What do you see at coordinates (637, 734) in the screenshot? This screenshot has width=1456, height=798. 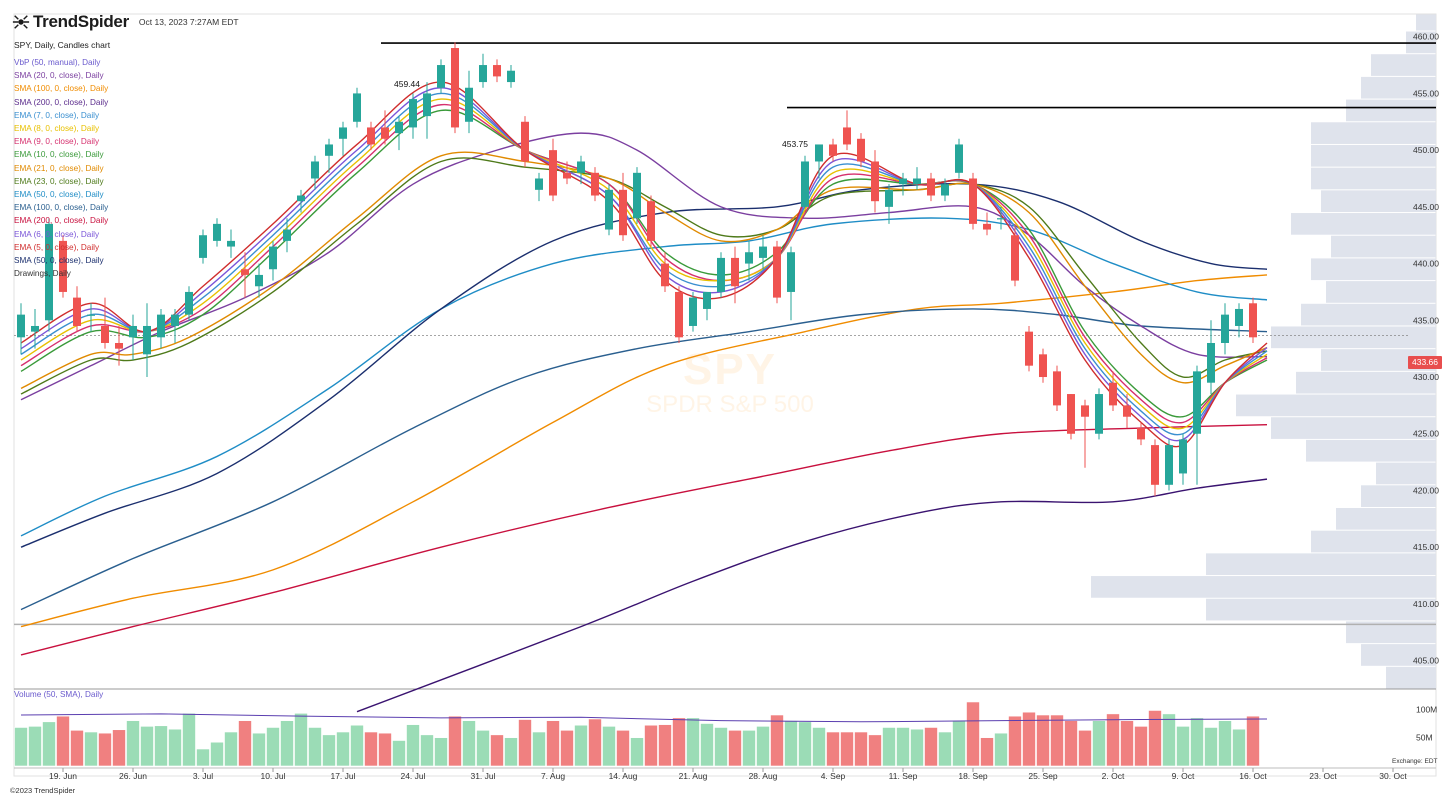 I see `volume-bars` at bounding box center [637, 734].